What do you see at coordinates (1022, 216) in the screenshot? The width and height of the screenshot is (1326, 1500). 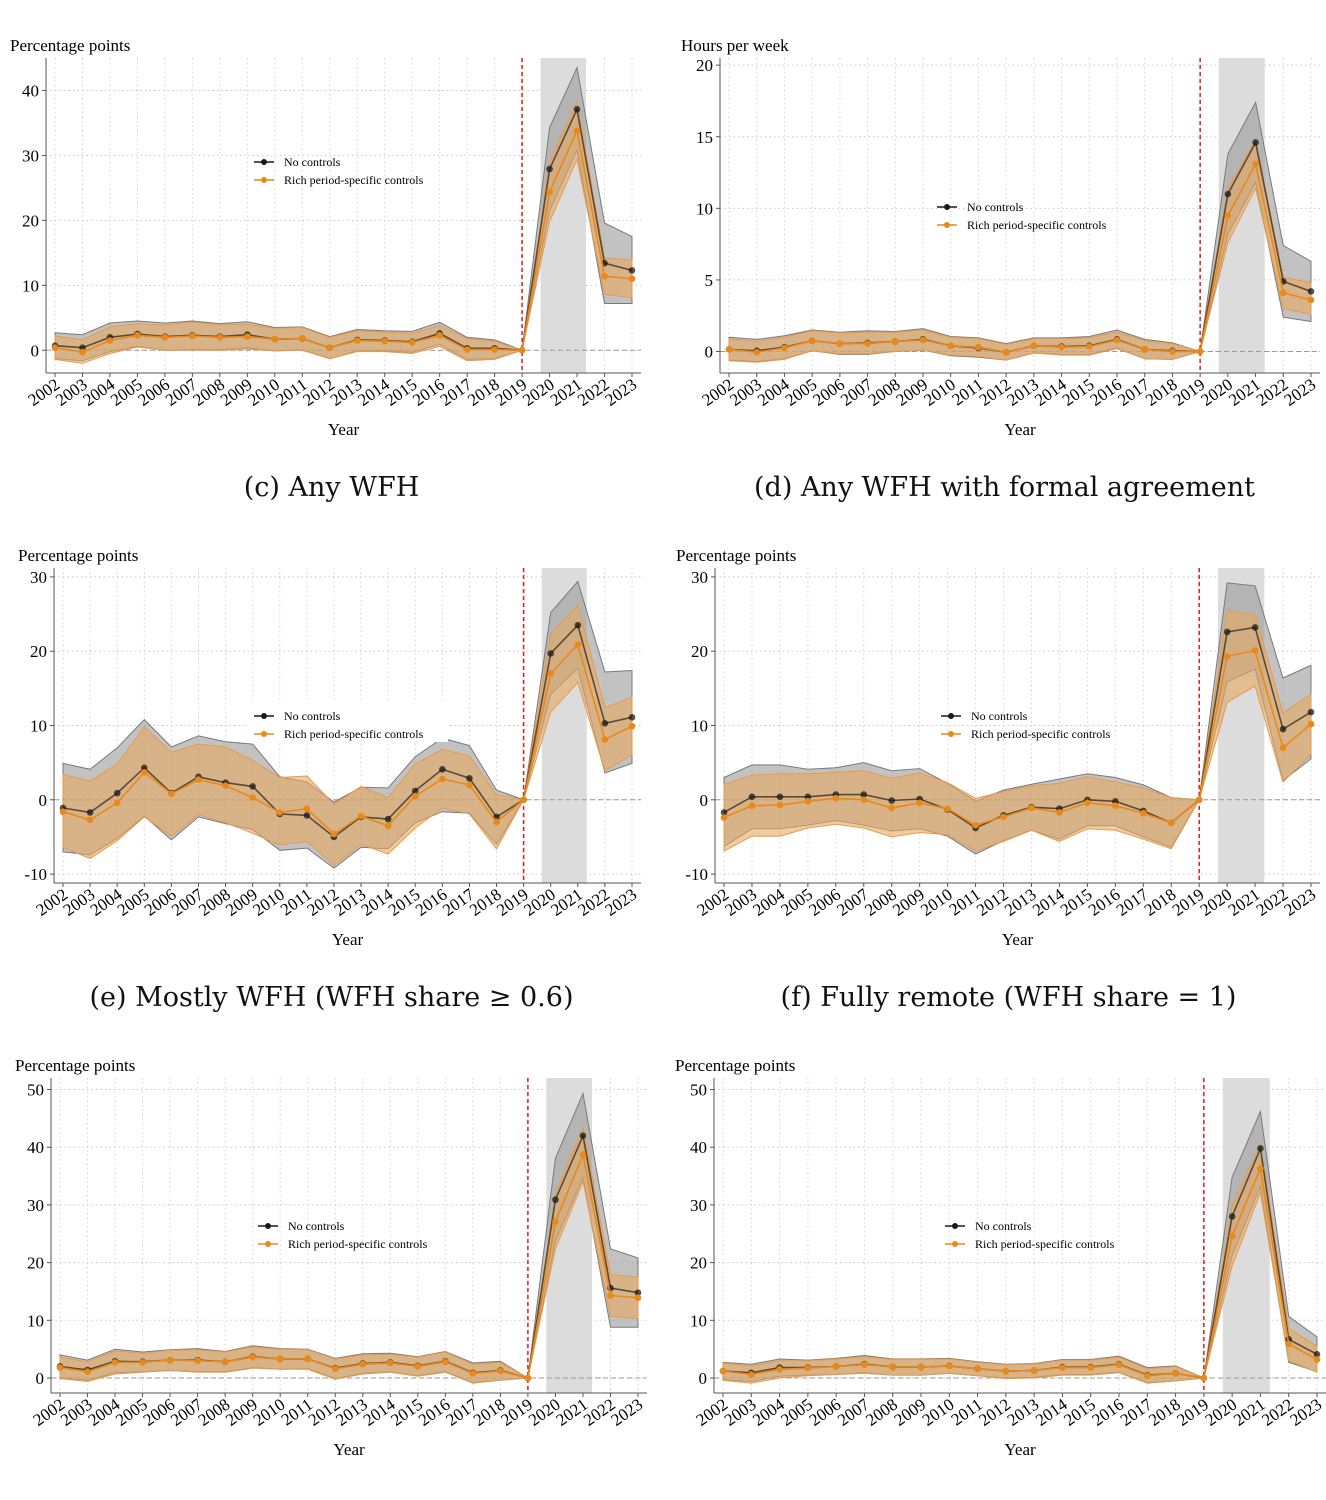 I see `legend: No controls Rich period-specific controls` at bounding box center [1022, 216].